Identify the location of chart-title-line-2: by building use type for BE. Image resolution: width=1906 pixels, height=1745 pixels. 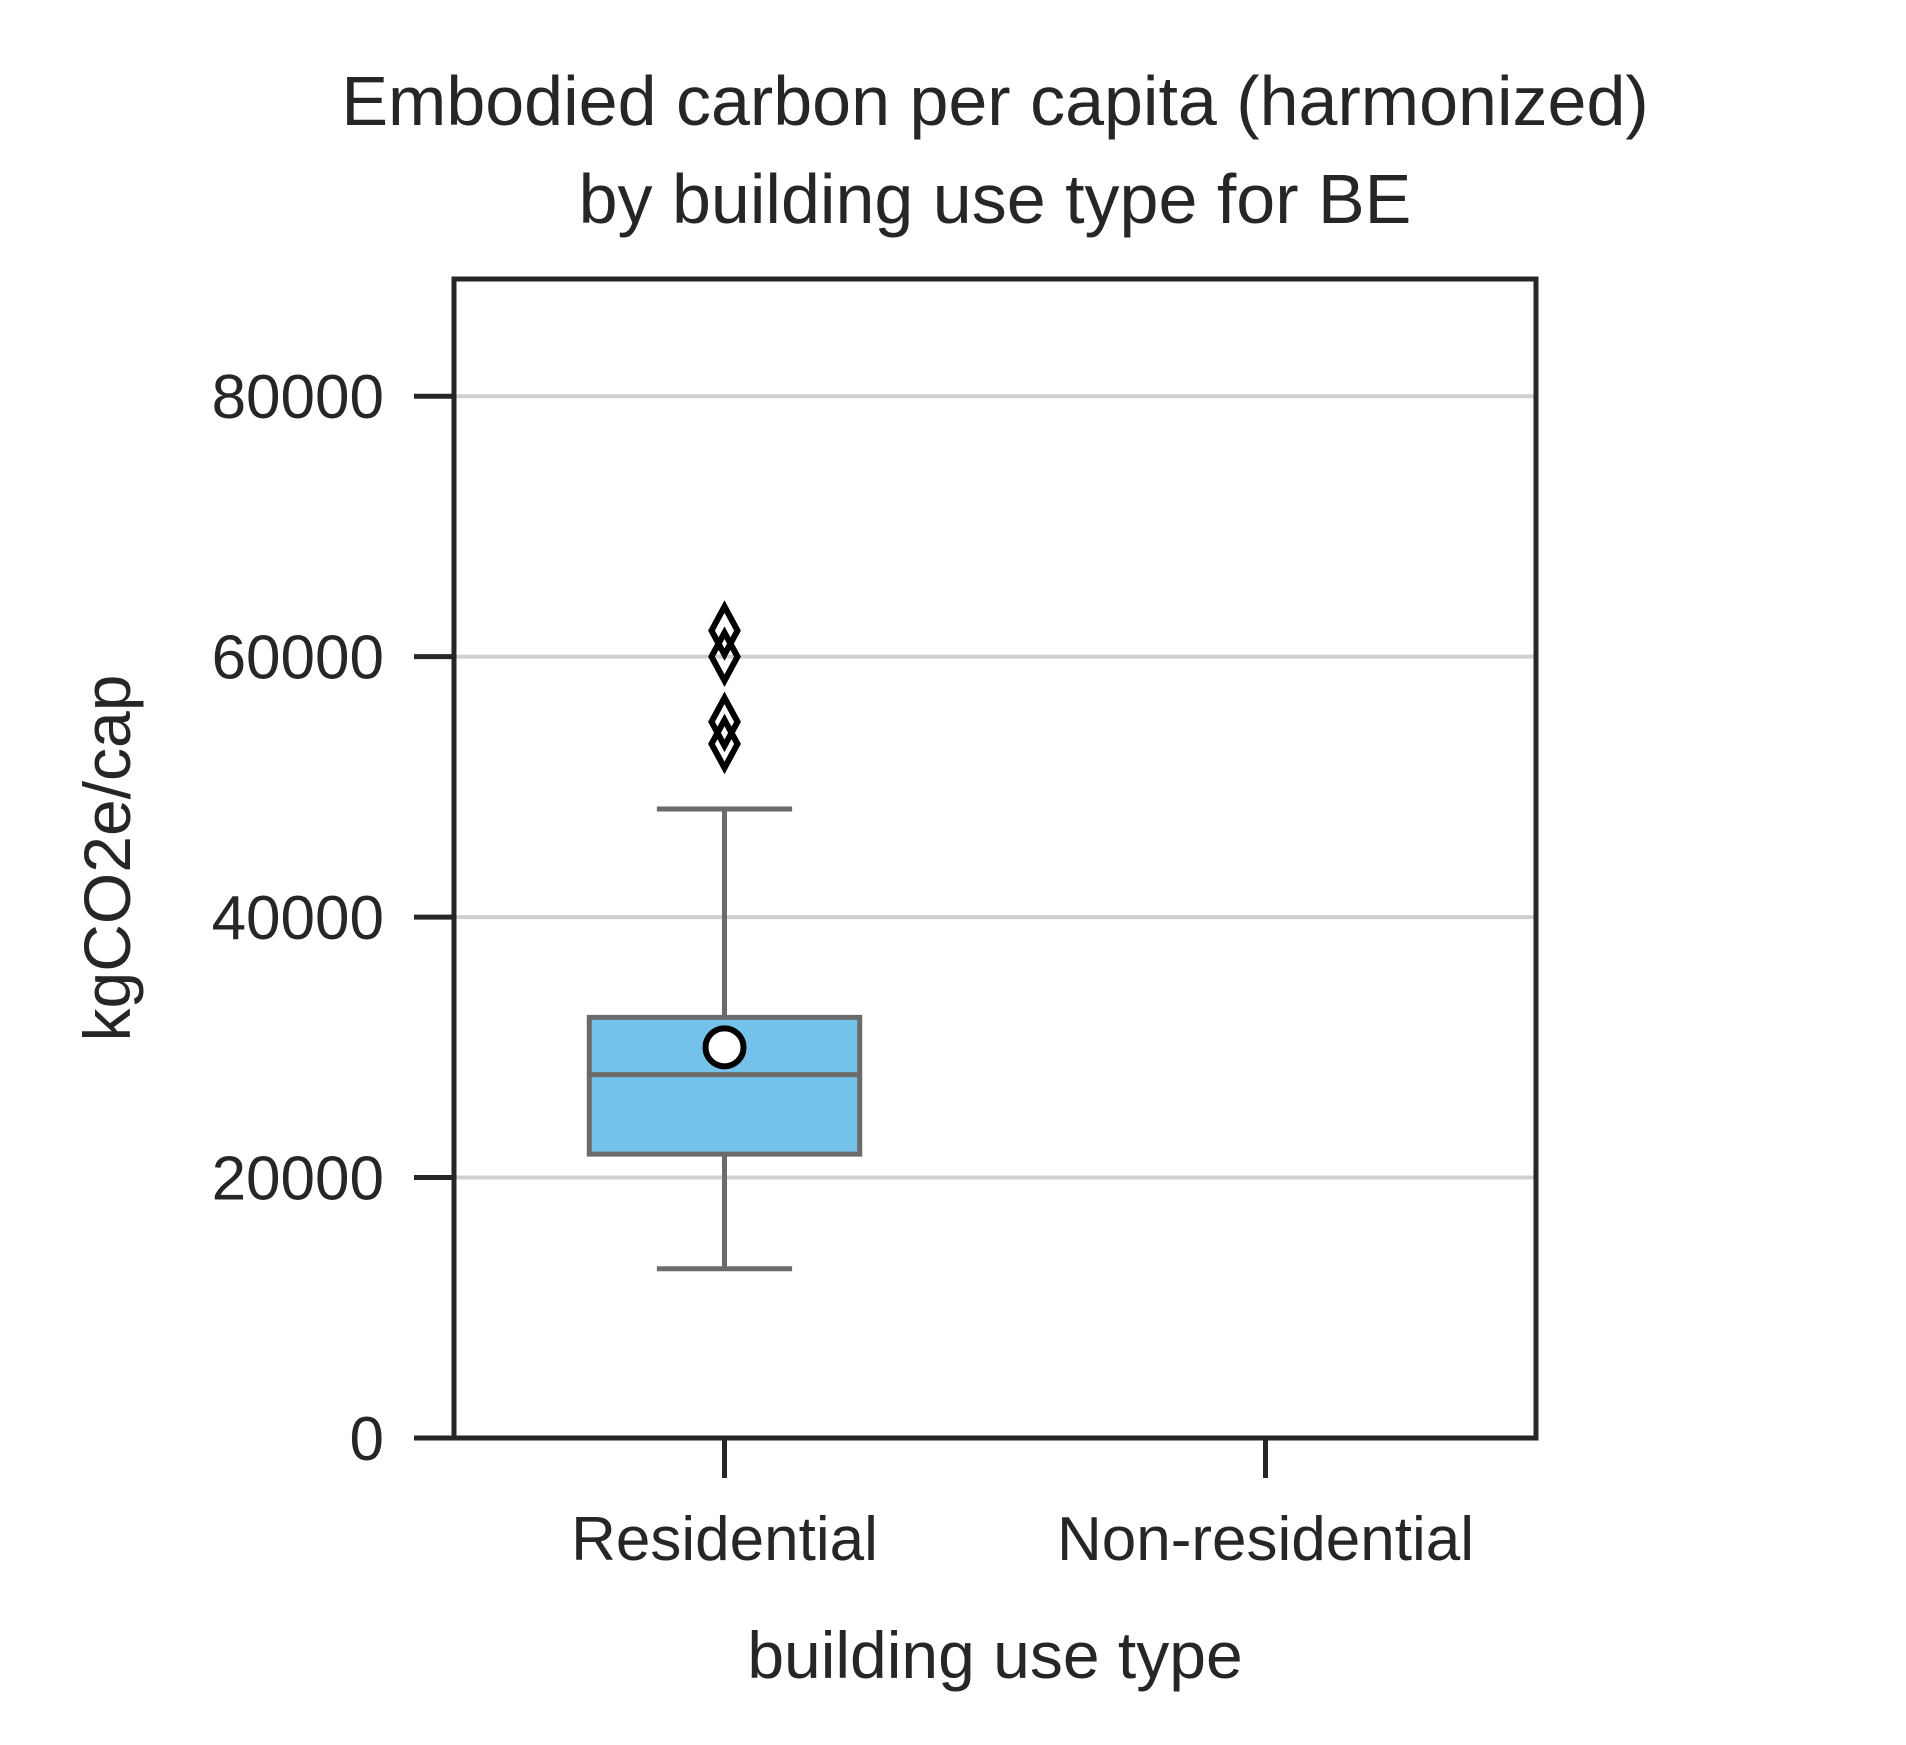
(995, 199).